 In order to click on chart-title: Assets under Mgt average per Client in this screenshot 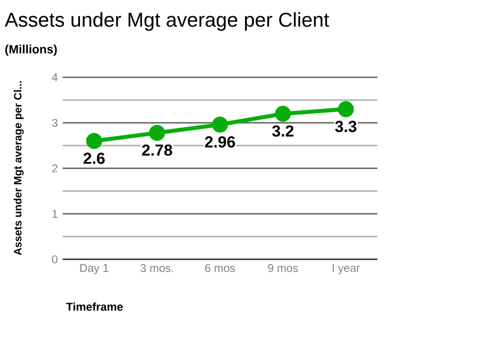, I will do `click(167, 21)`.